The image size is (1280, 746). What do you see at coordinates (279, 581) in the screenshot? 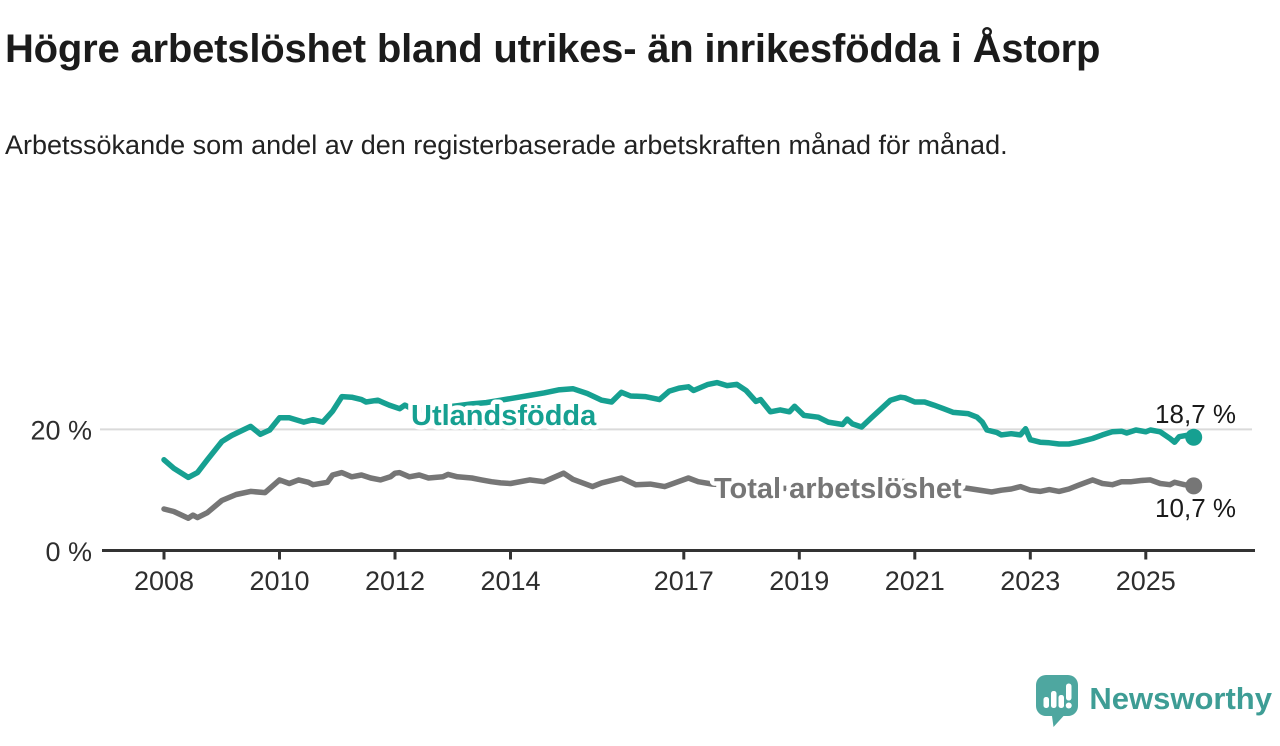
I see `x-tick-label-2010: 2010` at bounding box center [279, 581].